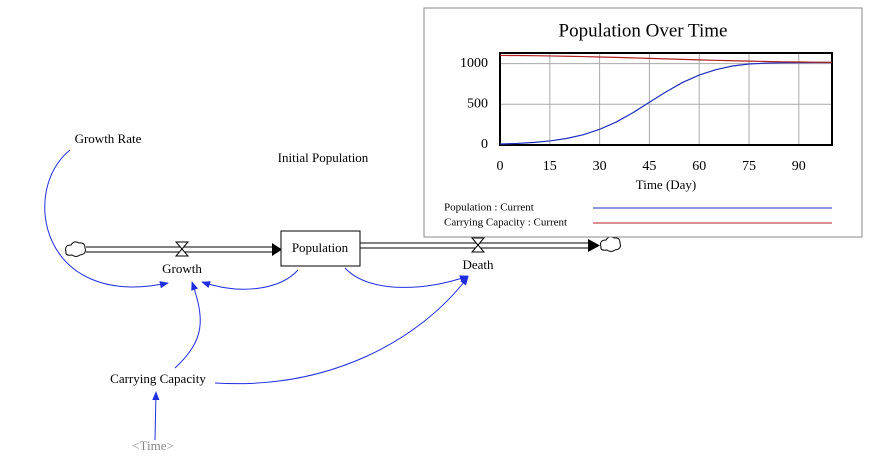 This screenshot has height=465, width=876. What do you see at coordinates (158, 378) in the screenshot?
I see `node-label: Carrying Capacity` at bounding box center [158, 378].